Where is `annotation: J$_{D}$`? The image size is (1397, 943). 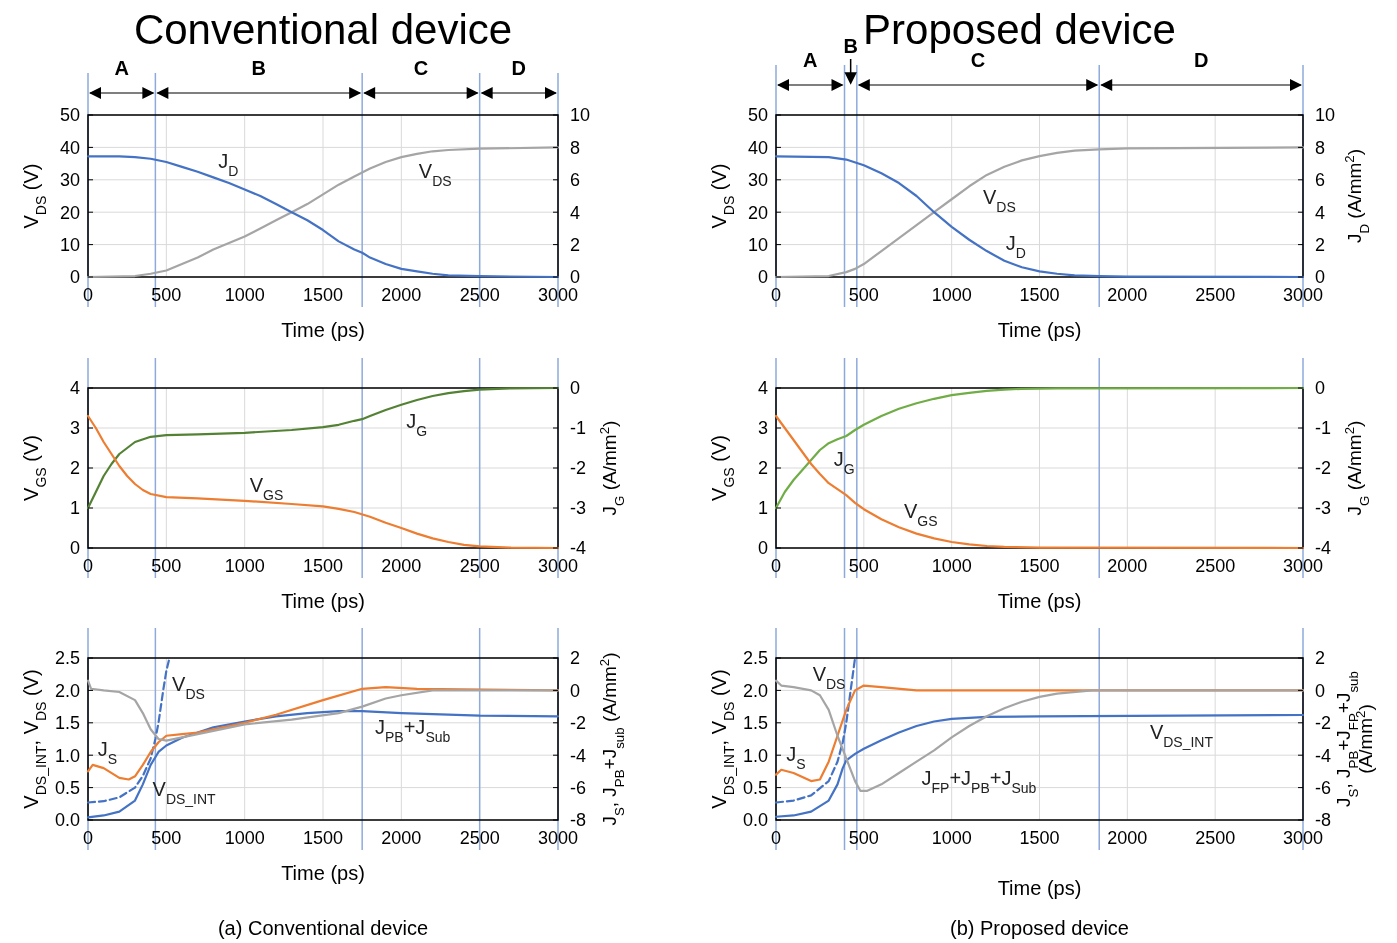 annotation: J$_{D}$ is located at coordinates (228, 165).